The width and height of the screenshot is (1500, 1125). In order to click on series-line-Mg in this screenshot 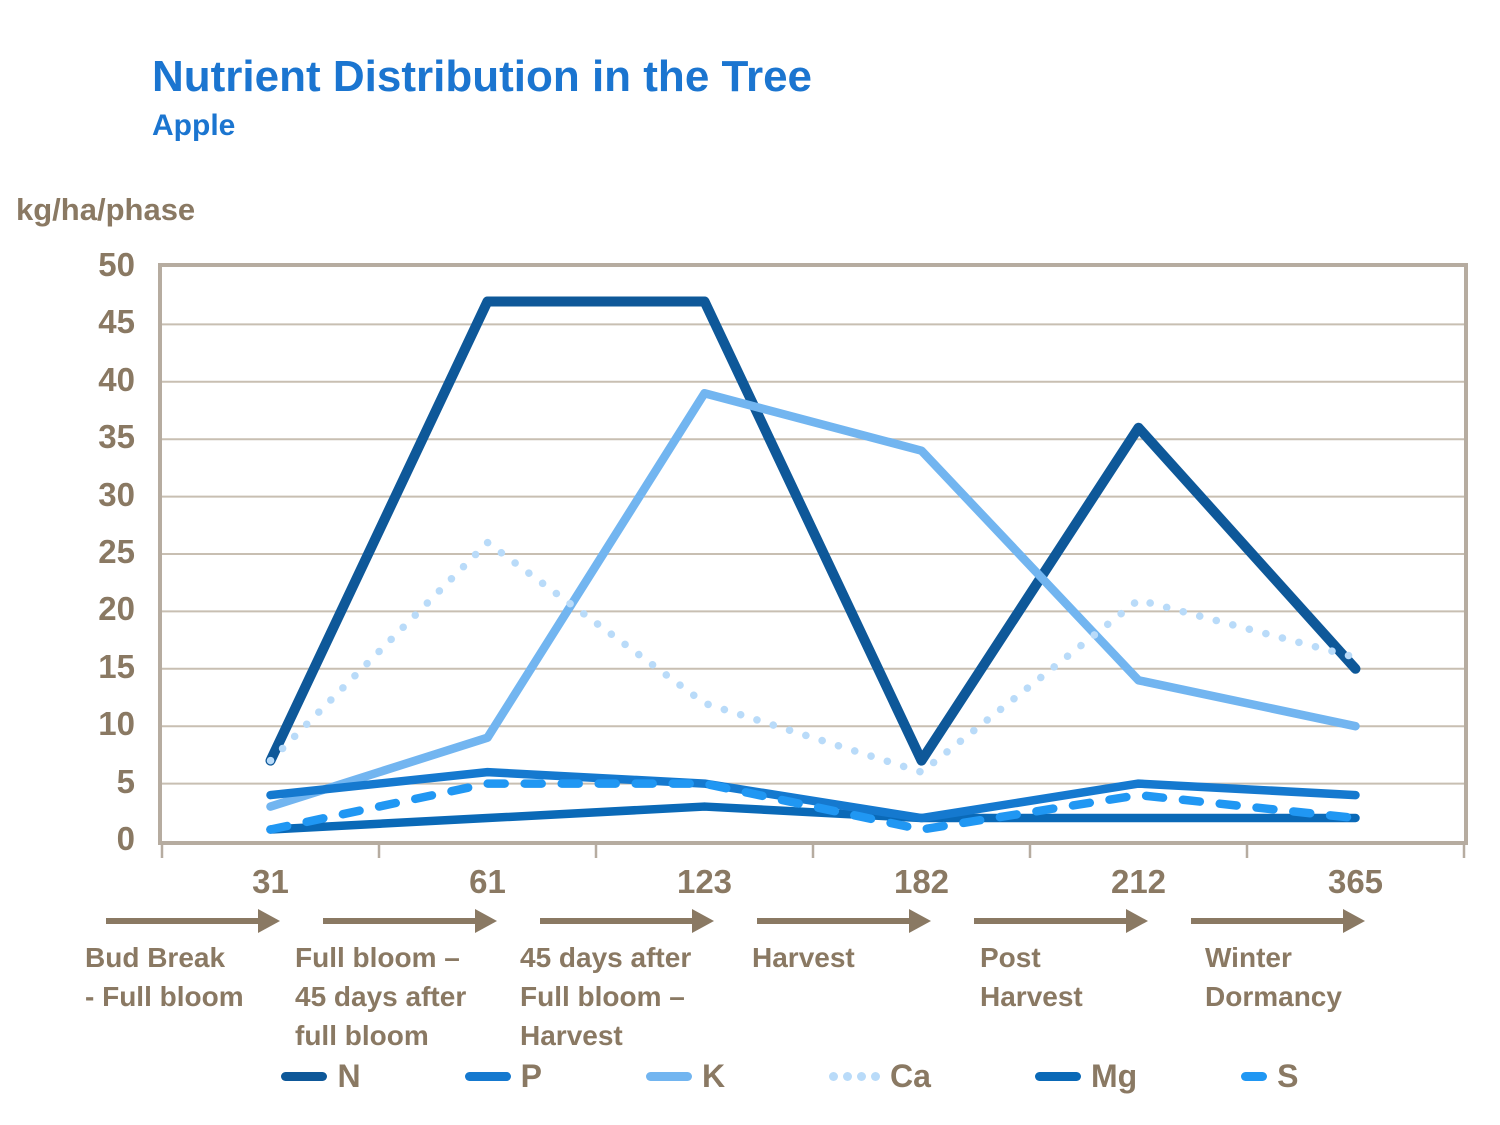, I will do `click(813, 818)`.